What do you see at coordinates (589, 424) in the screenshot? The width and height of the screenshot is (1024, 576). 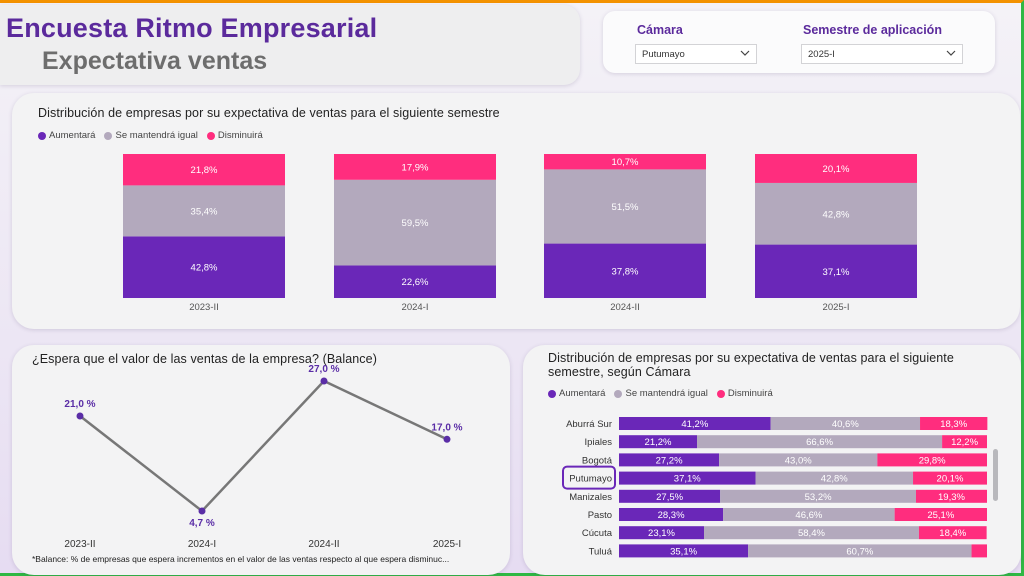 I see `y-tick-label: Aburrá Sur` at bounding box center [589, 424].